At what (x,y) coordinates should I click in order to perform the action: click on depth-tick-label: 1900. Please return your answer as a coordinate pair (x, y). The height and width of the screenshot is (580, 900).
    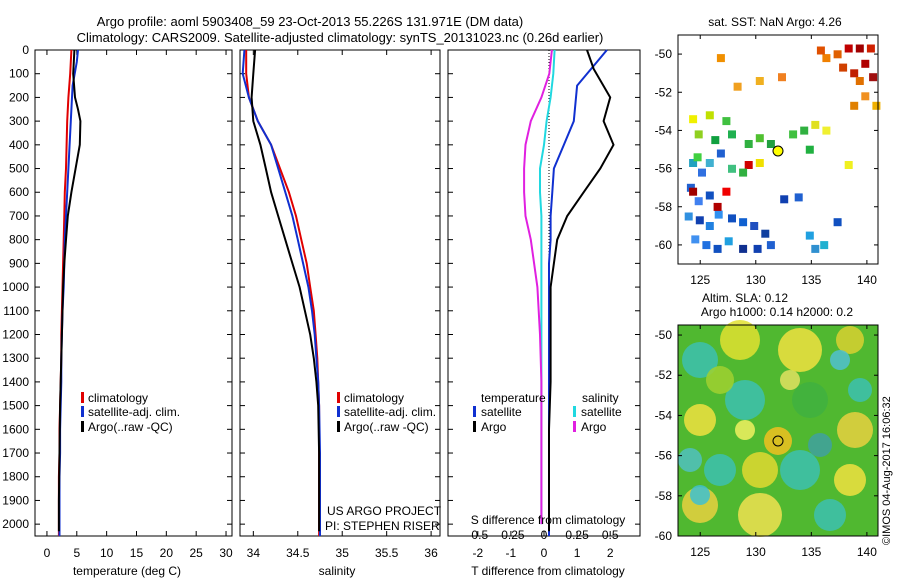
    Looking at the image, I should click on (15, 500).